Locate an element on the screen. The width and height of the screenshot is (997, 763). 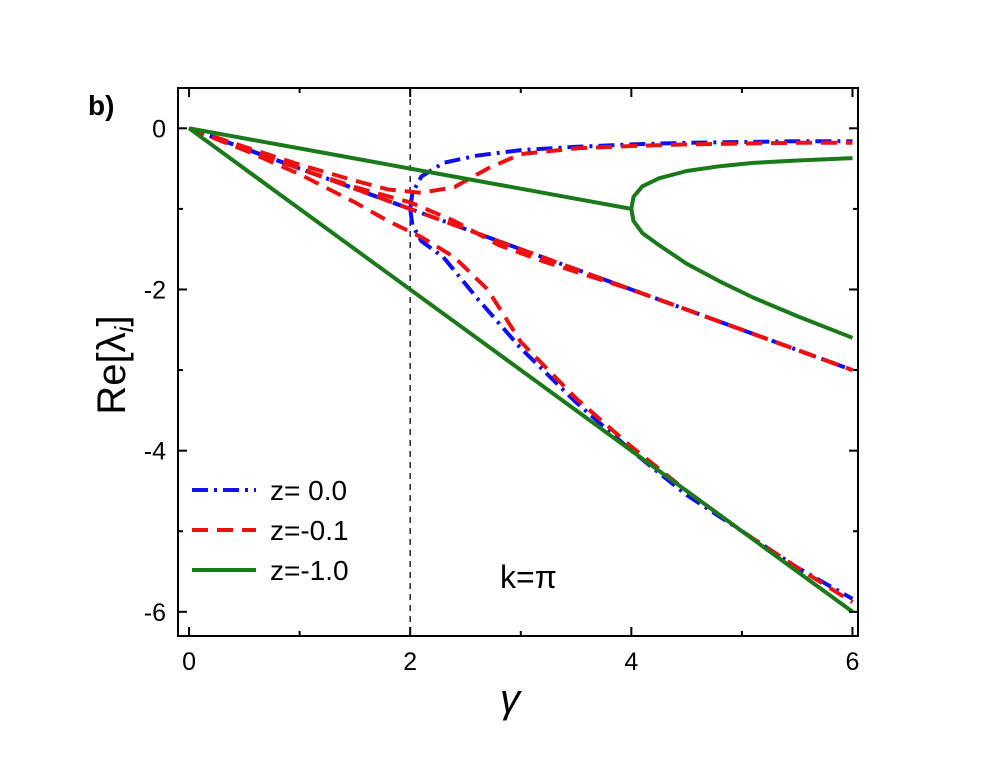
series-2-branch-2-line is located at coordinates (741, 274).